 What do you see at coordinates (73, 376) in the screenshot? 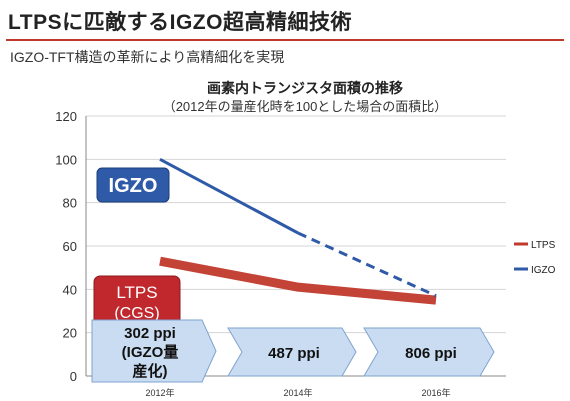
I see `y-tick-label: 0` at bounding box center [73, 376].